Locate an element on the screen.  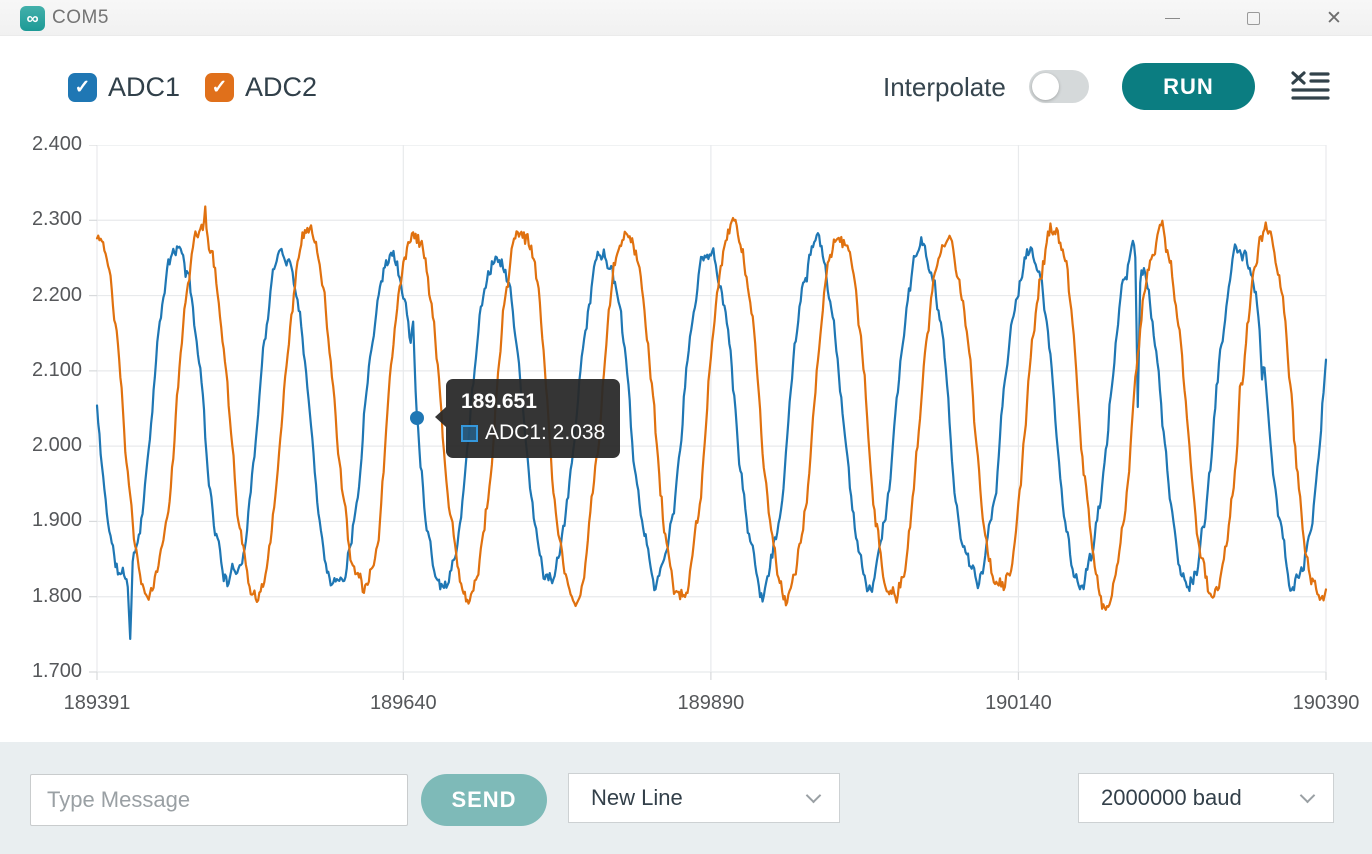
y-tick-label: 1.900 is located at coordinates (56, 520).